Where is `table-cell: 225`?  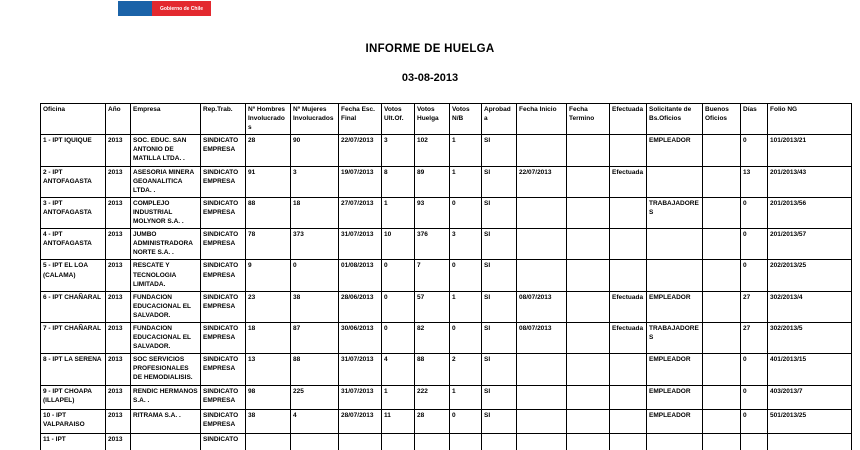 table-cell: 225 is located at coordinates (314, 397).